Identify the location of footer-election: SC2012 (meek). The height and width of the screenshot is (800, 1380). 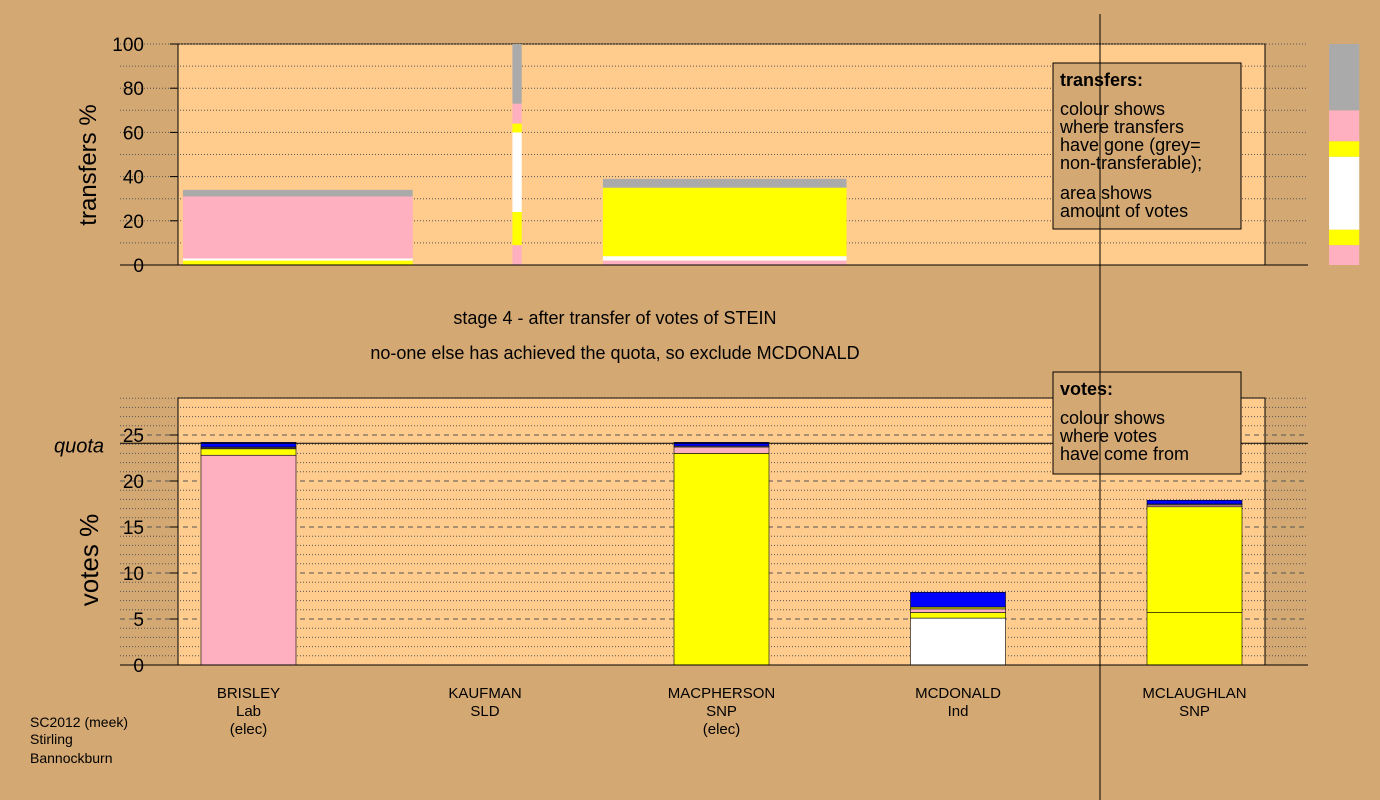
(79, 722).